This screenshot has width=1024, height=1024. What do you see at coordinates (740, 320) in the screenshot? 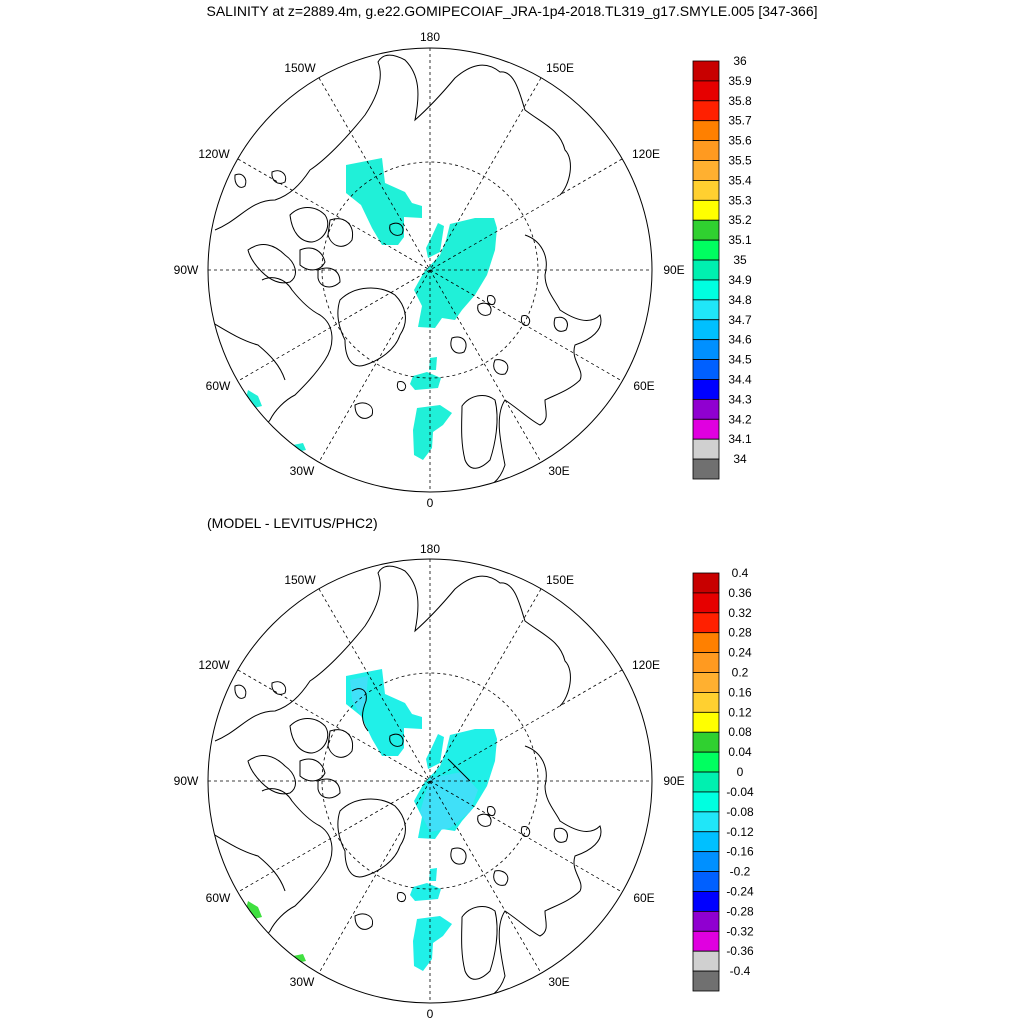
I see `top-colorbar-tick-label: 34.7` at bounding box center [740, 320].